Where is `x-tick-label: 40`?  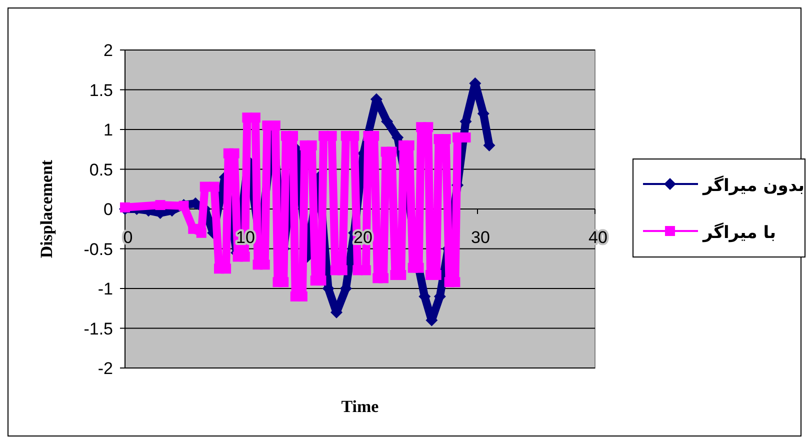 x-tick-label: 40 is located at coordinates (598, 237).